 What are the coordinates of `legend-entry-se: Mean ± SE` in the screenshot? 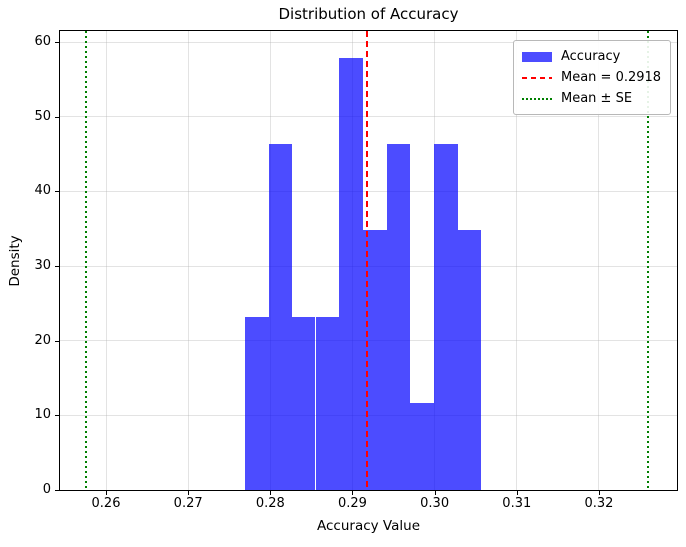 It's located at (592, 98).